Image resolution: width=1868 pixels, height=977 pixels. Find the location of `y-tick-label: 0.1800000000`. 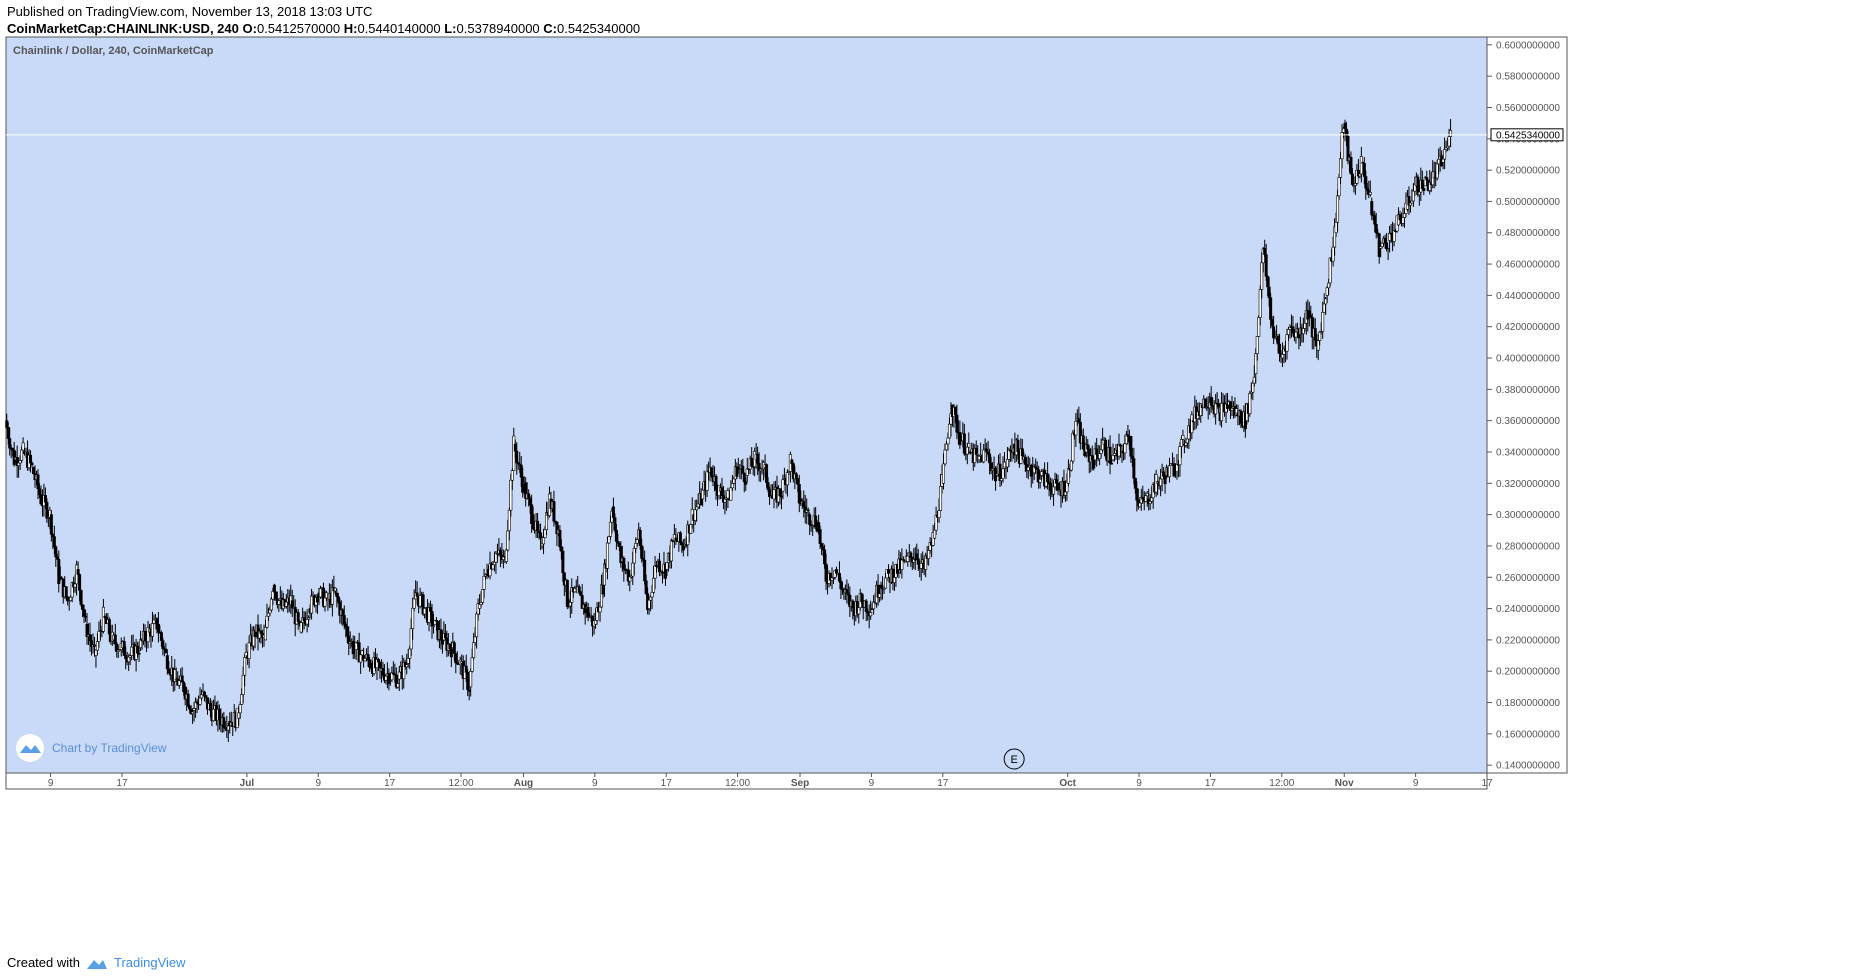

y-tick-label: 0.1800000000 is located at coordinates (1528, 703).